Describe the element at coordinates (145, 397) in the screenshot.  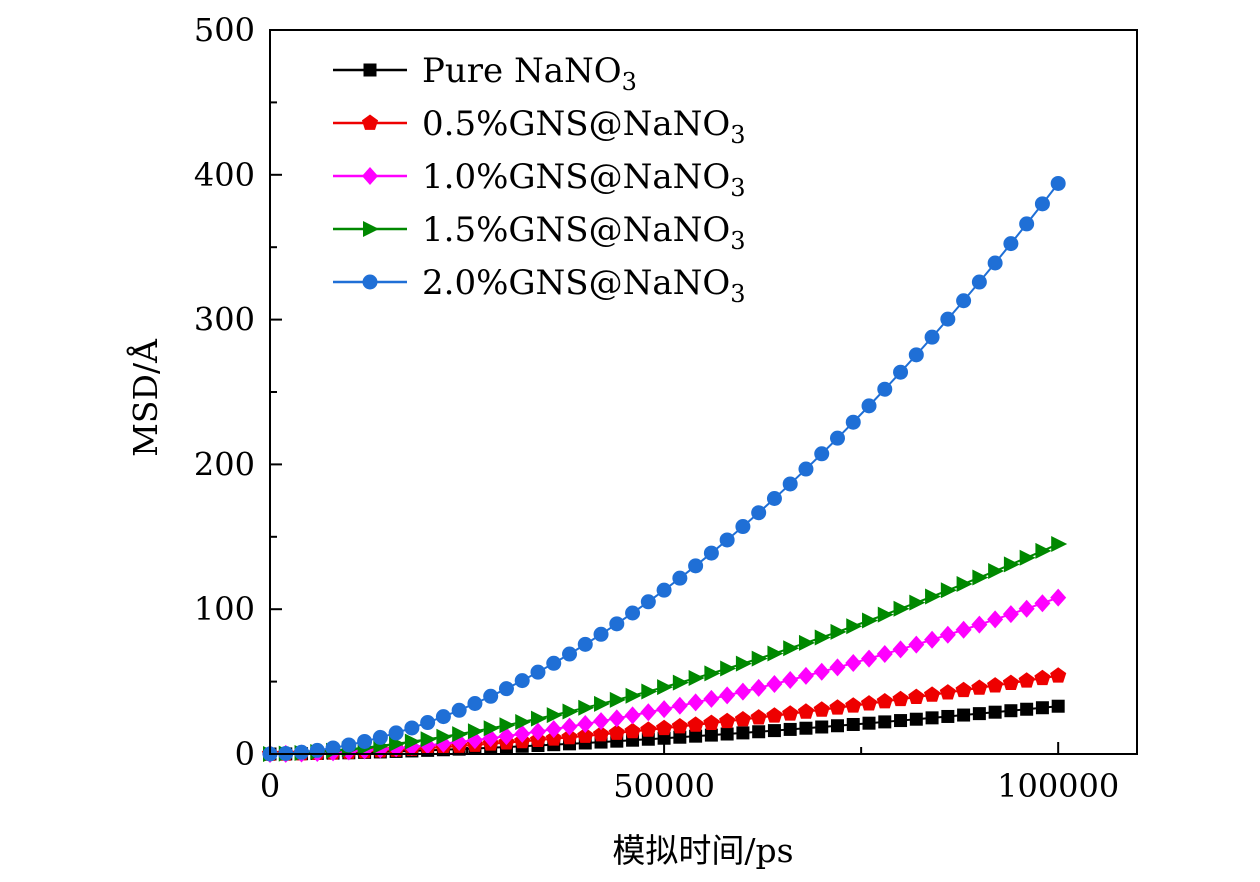
I see `y-axis-title: MSD/Å` at that location.